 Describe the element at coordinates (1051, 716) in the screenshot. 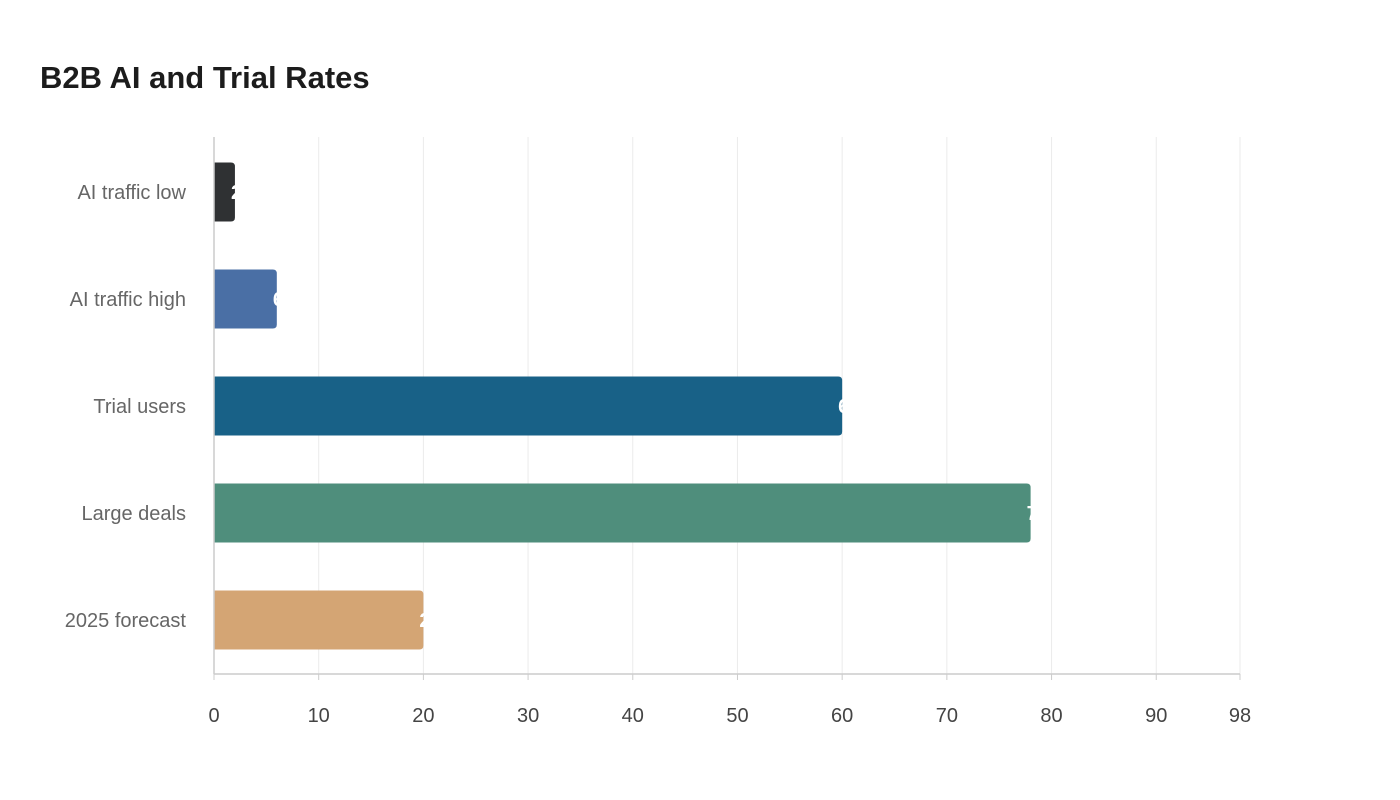

I see `x-tick-label: 80` at that location.